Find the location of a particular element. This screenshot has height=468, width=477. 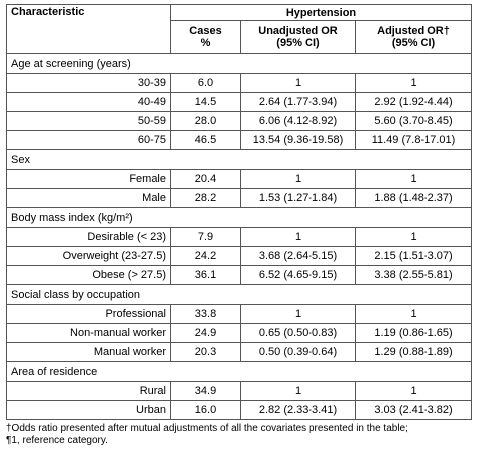

value-cell: 1.88 (1.48-2.37) is located at coordinates (413, 198).